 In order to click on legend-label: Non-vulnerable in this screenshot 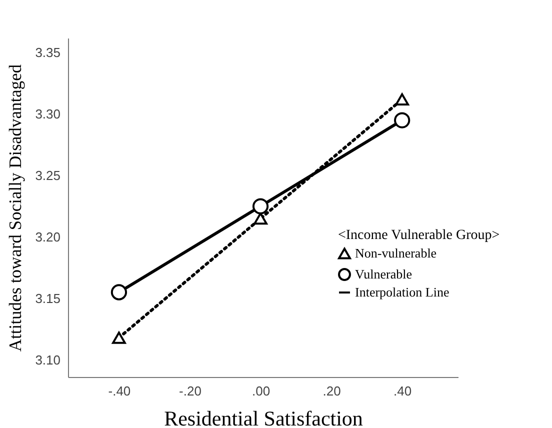, I will do `click(396, 253)`.